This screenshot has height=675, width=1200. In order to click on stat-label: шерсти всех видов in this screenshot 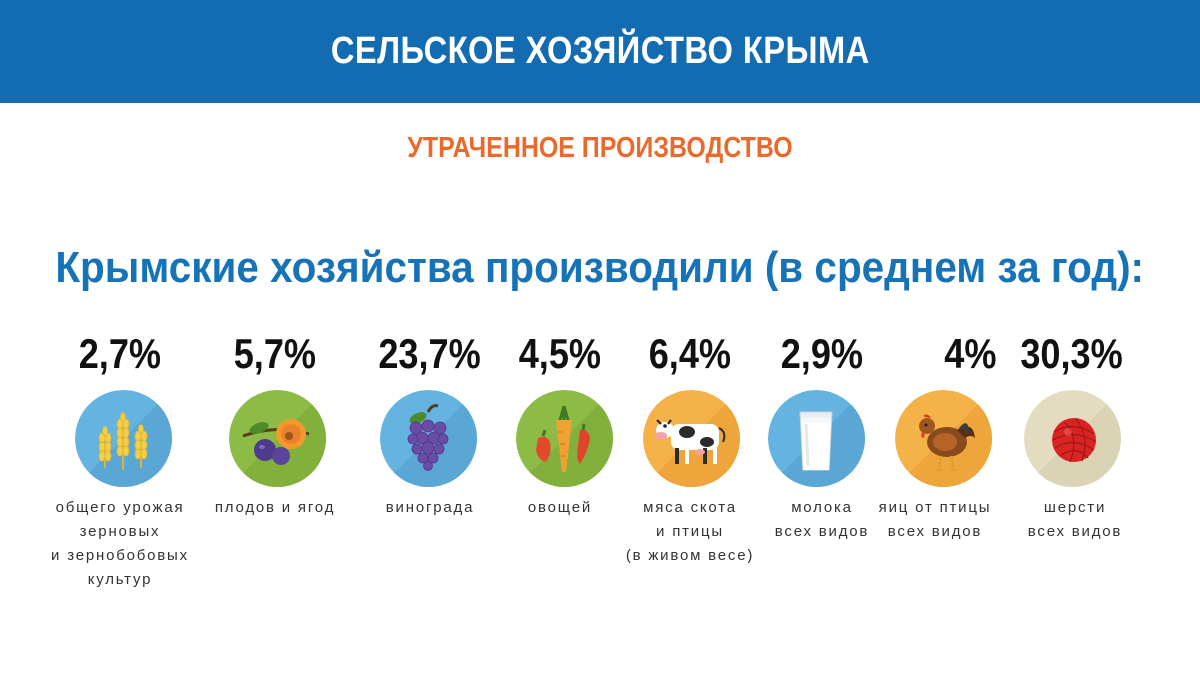, I will do `click(1075, 519)`.